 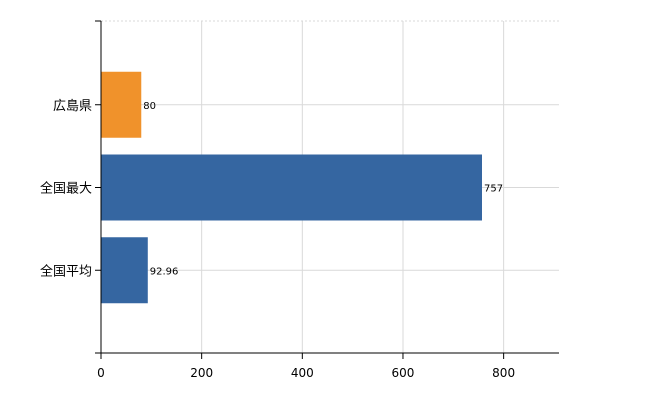 I want to click on x-tick-label: 200, so click(x=201, y=373).